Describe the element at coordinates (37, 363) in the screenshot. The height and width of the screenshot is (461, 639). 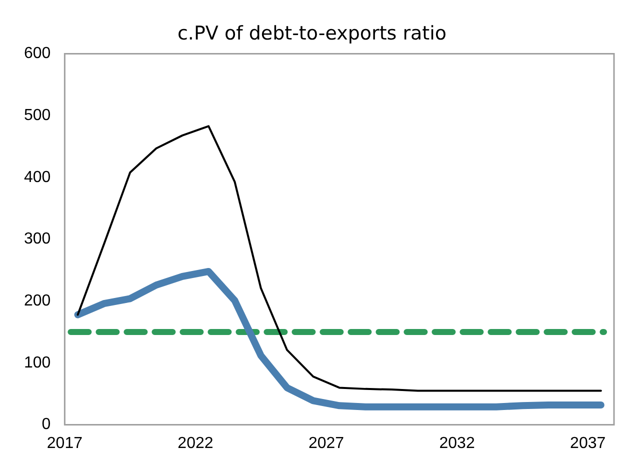
I see `y-tick-label: 100` at that location.